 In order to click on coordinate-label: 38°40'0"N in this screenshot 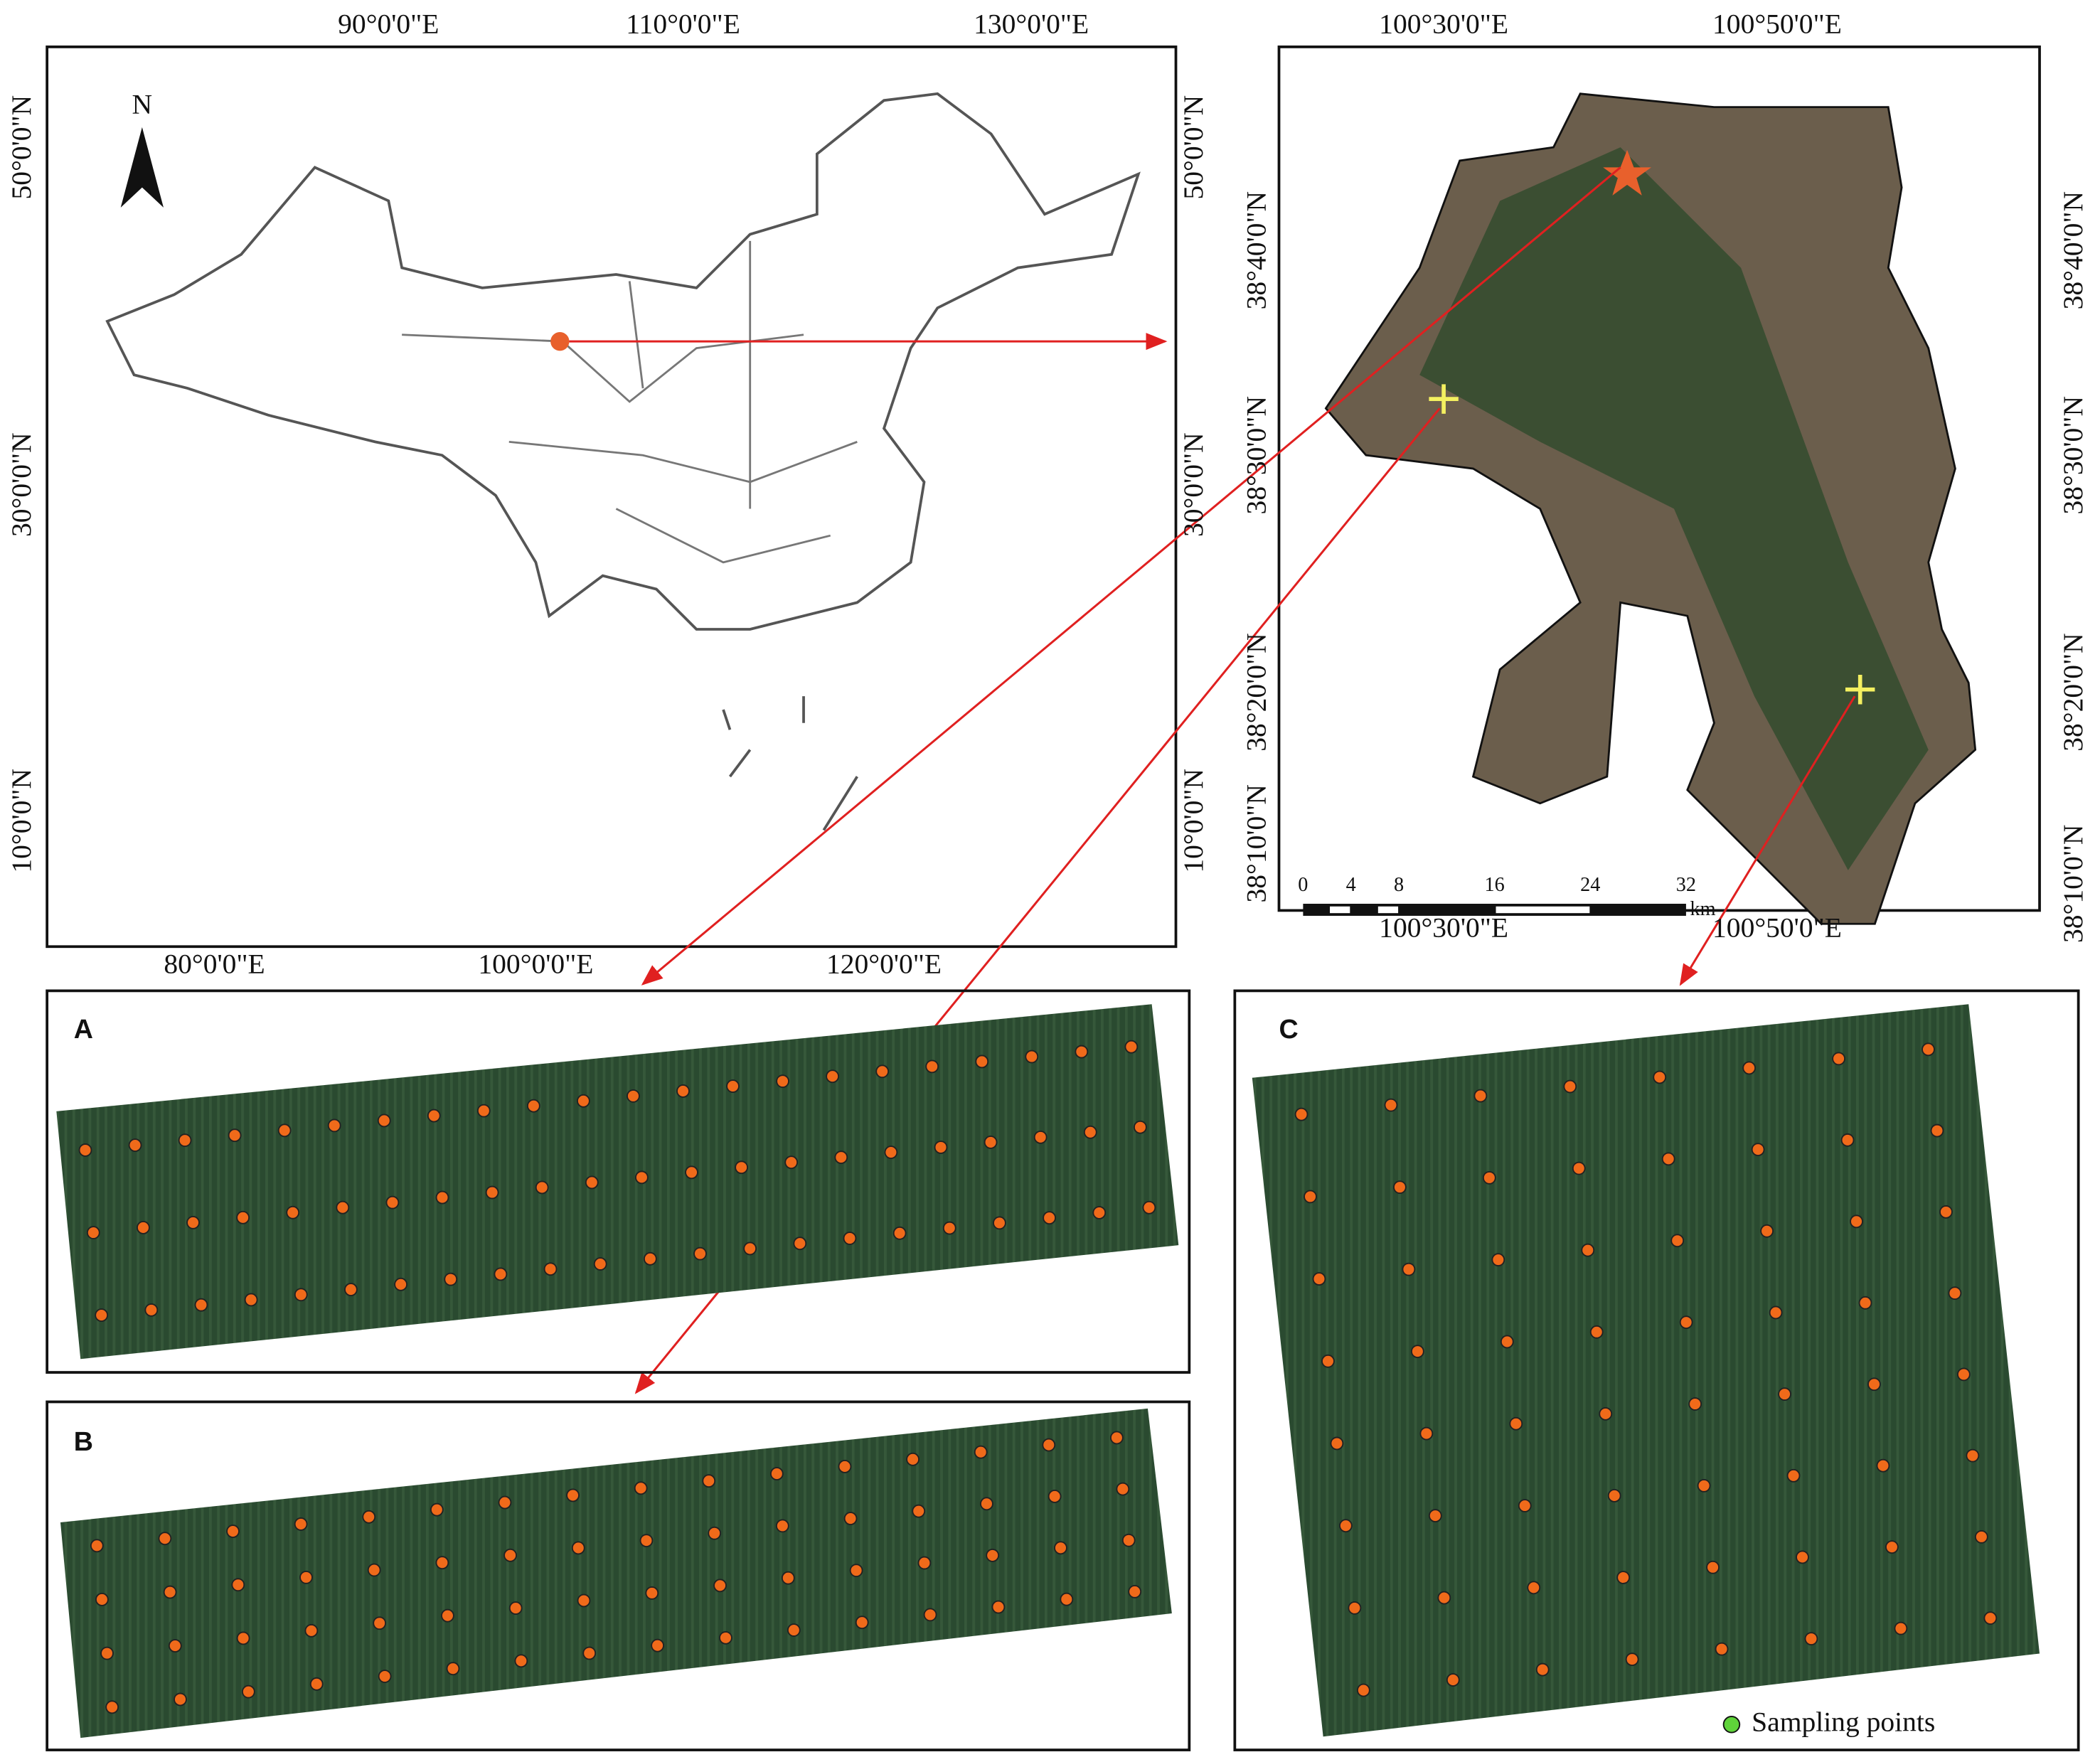, I will do `click(2073, 250)`.